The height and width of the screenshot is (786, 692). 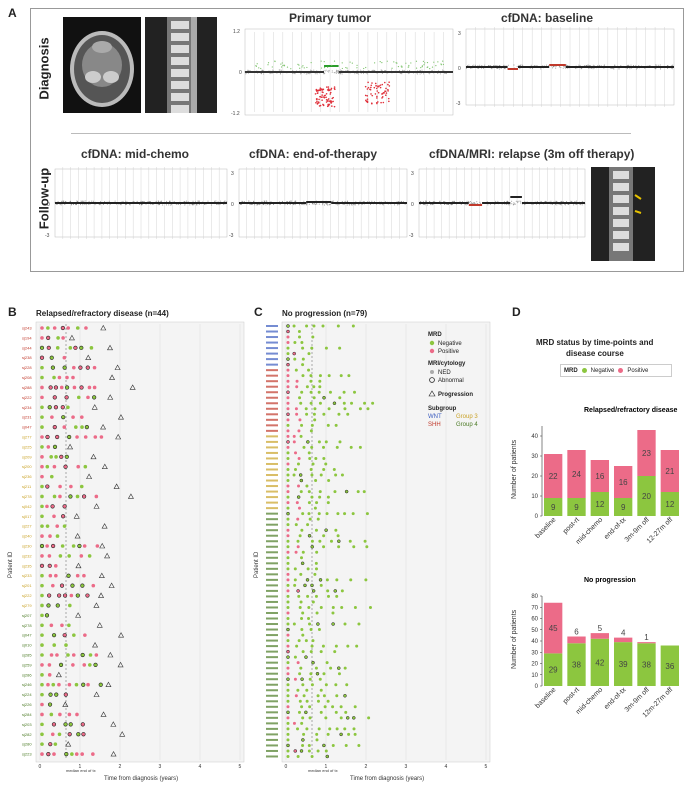 What do you see at coordinates (27, 446) in the screenshot?
I see `patient-id-label: sj225` at bounding box center [27, 446].